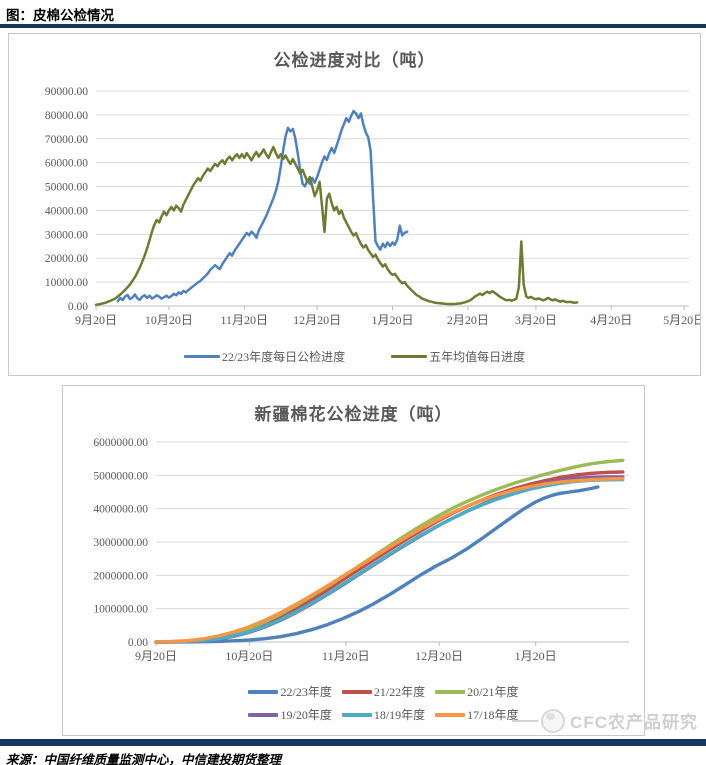 The height and width of the screenshot is (765, 706). Describe the element at coordinates (477, 357) in the screenshot. I see `legend-label: 五年均值每日进度` at that location.